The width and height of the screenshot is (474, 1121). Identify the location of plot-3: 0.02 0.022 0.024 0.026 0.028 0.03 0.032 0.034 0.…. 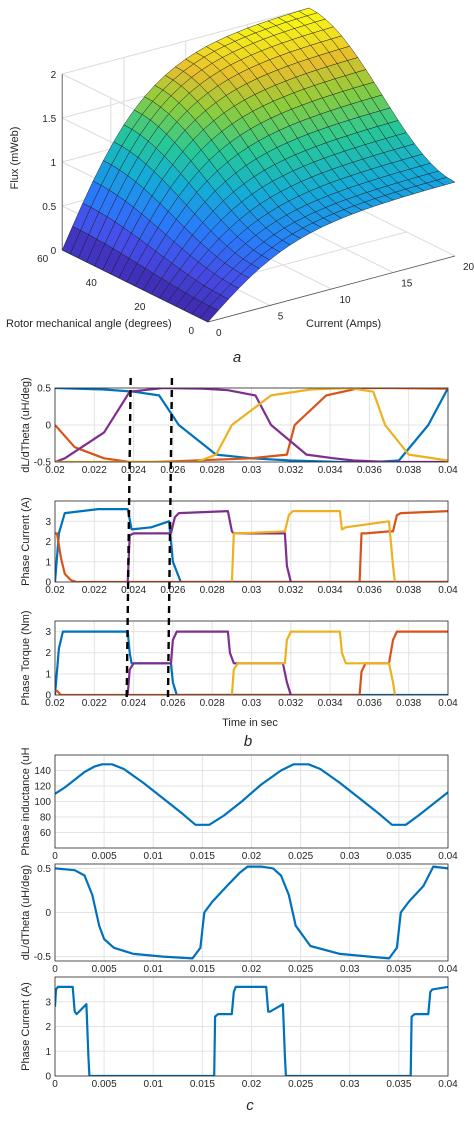
(239, 659).